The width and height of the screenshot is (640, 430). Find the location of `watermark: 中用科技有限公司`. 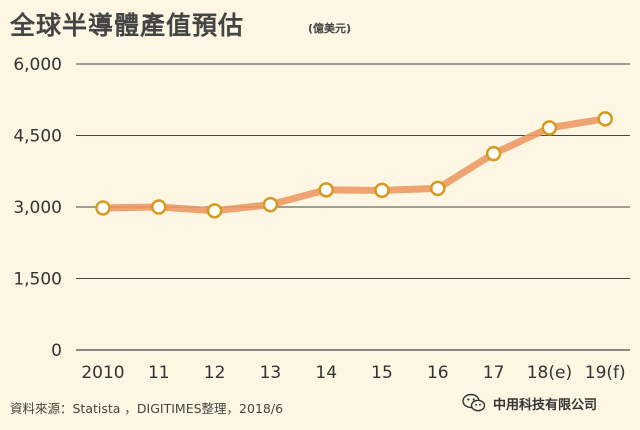

watermark: 中用科技有限公司 is located at coordinates (529, 403).